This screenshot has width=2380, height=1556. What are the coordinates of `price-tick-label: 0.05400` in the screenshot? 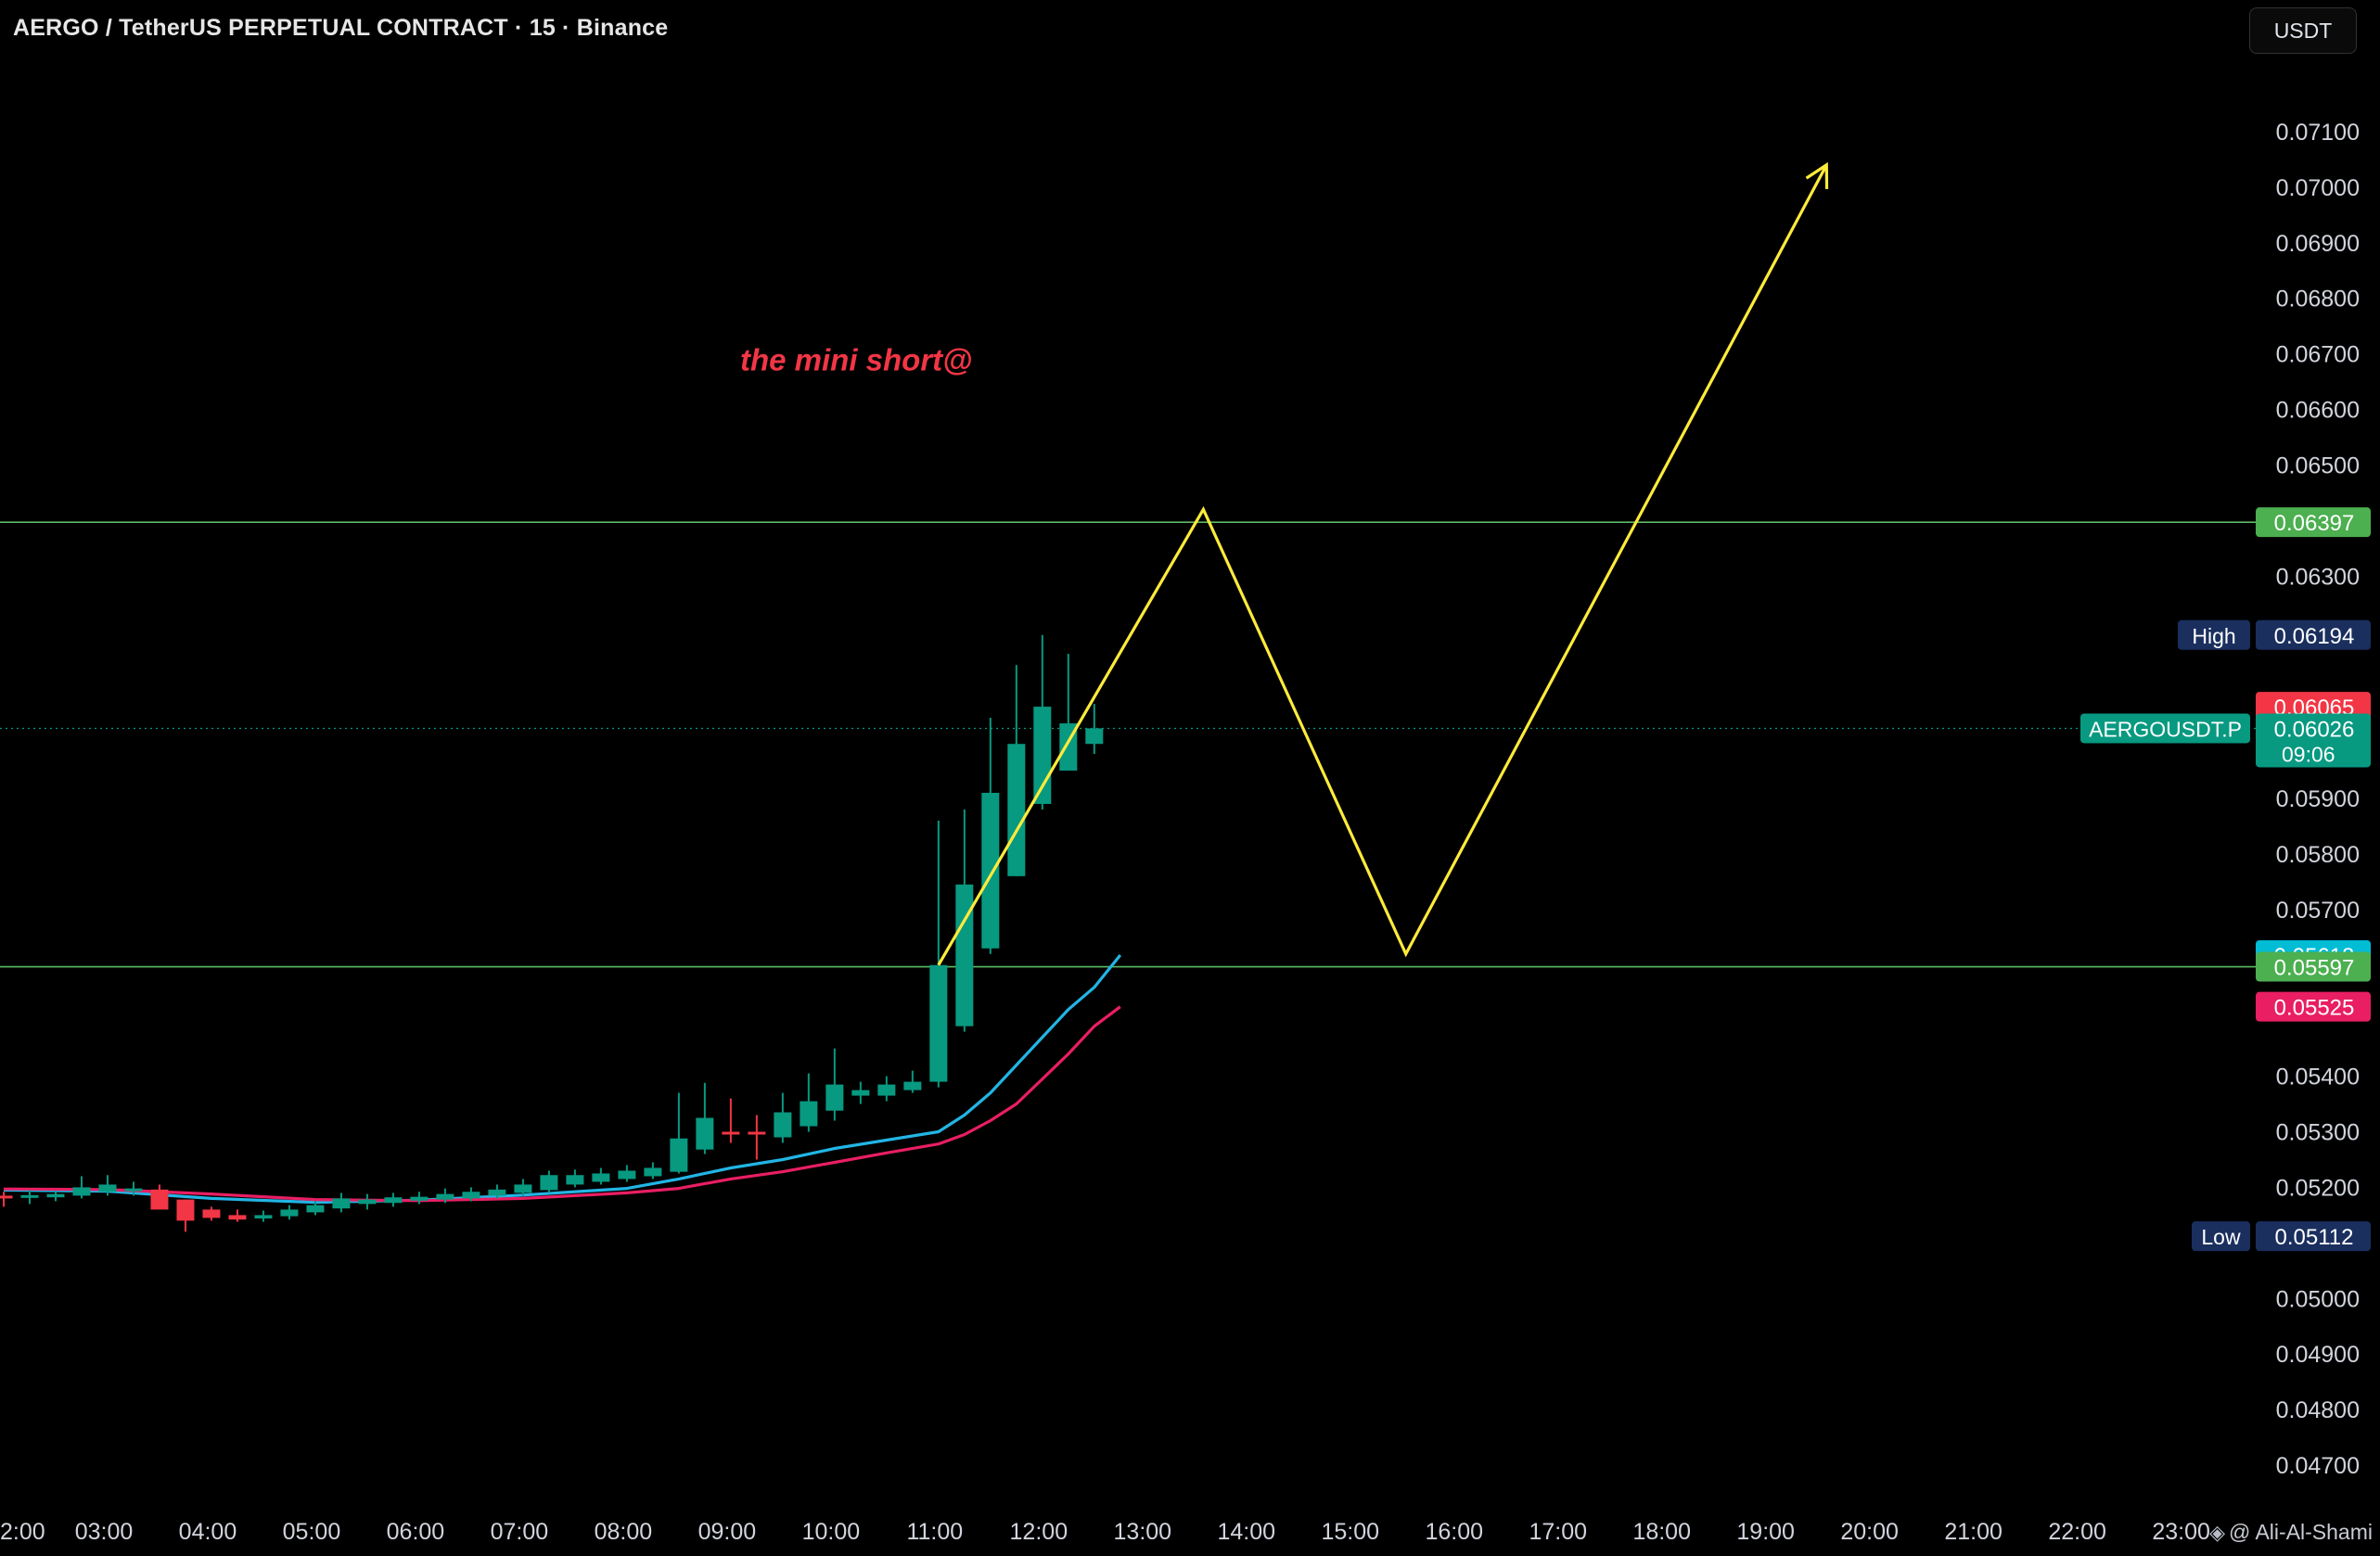 It's located at (2318, 1077).